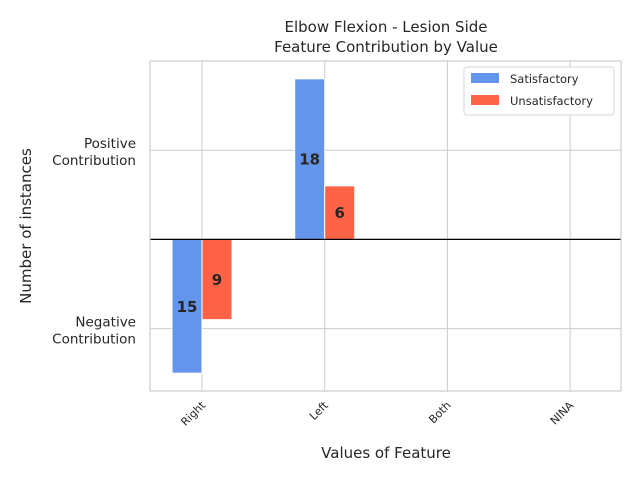 The width and height of the screenshot is (640, 480). I want to click on x-axis-label: Values of Feature, so click(386, 453).